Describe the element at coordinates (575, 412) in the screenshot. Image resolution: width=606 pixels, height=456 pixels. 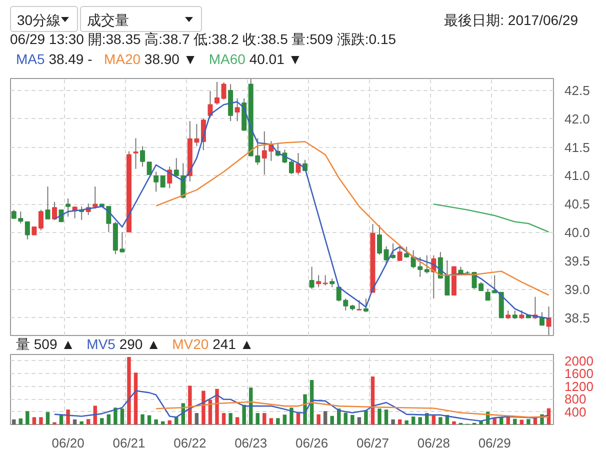
I see `y-tick-label: 400` at that location.